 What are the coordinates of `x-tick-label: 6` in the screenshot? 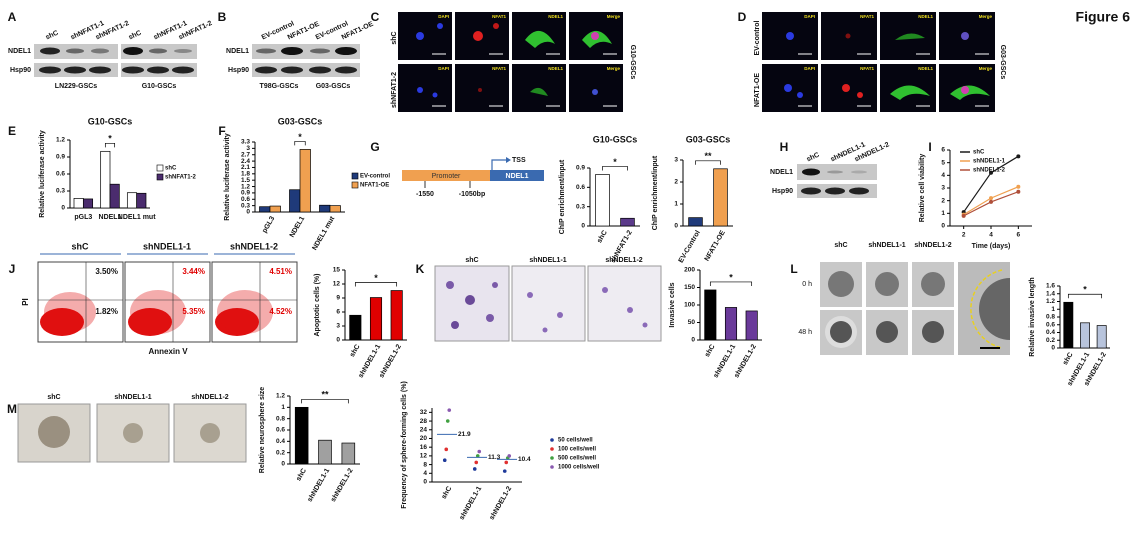 It's located at (1019, 235).